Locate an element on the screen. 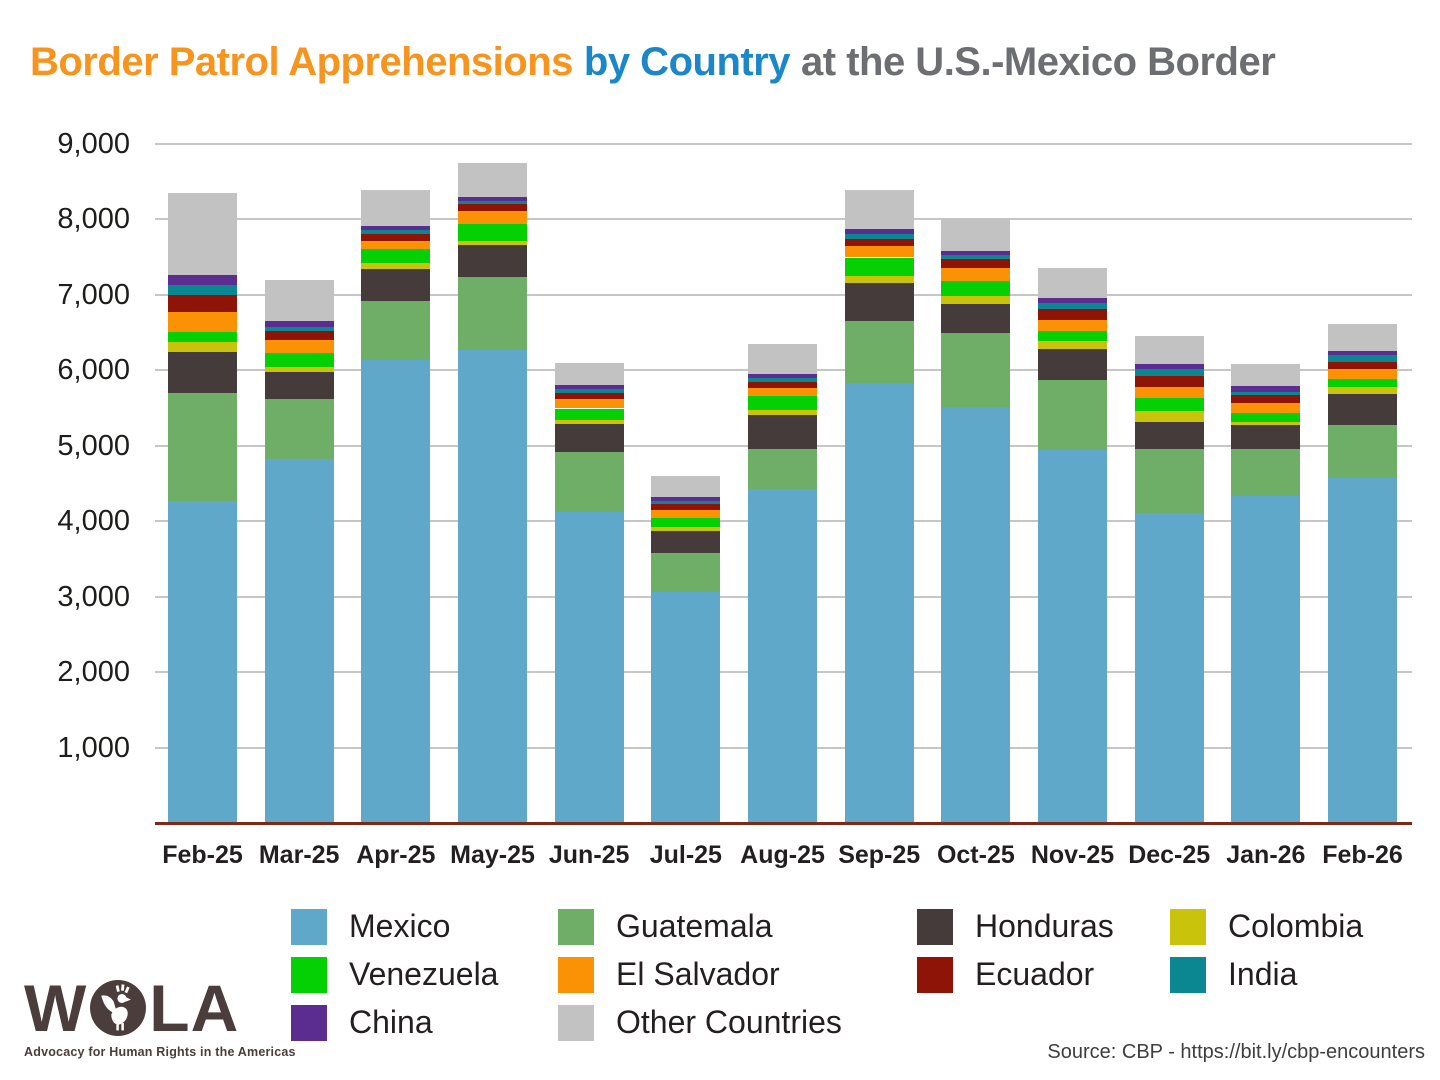 The height and width of the screenshot is (1080, 1440). legend-item-ecuador: Ecuador is located at coordinates (1015, 974).